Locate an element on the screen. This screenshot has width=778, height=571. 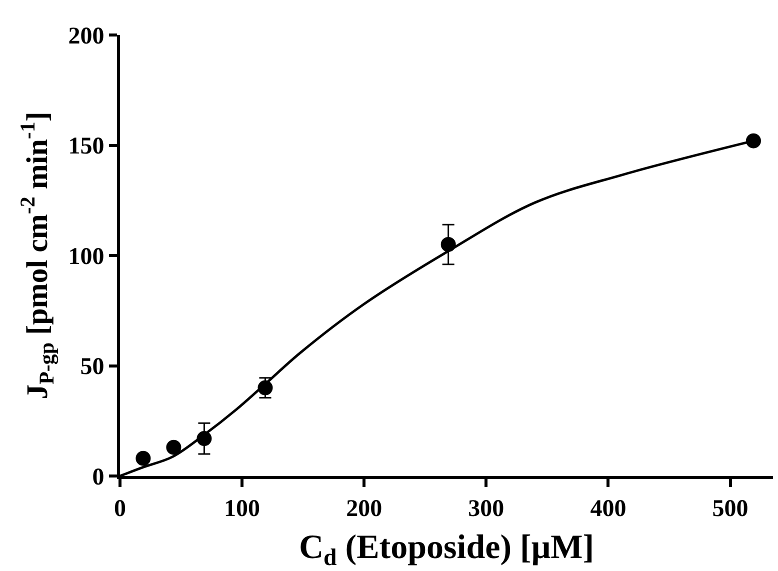
x-tick-label: 100 is located at coordinates (242, 509).